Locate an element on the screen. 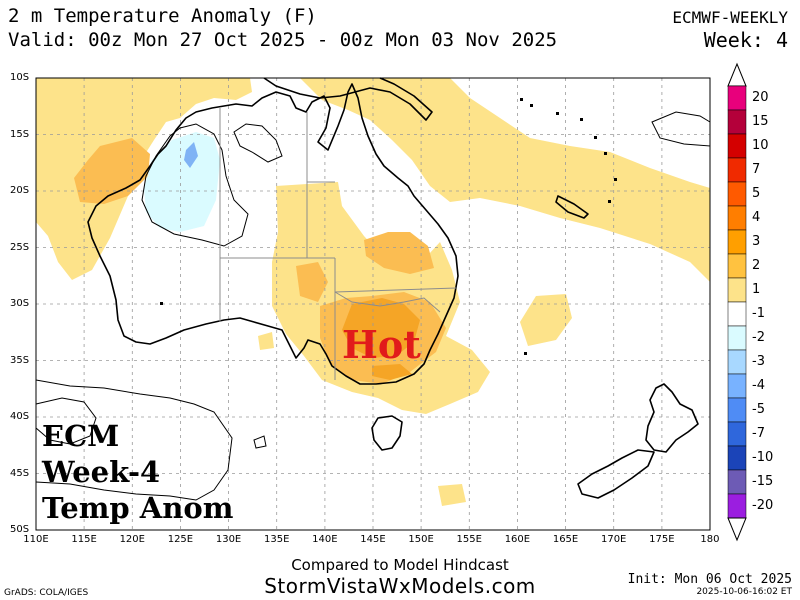 Image resolution: width=800 pixels, height=600 pixels. ecm-label-line1: ECM is located at coordinates (81, 436).